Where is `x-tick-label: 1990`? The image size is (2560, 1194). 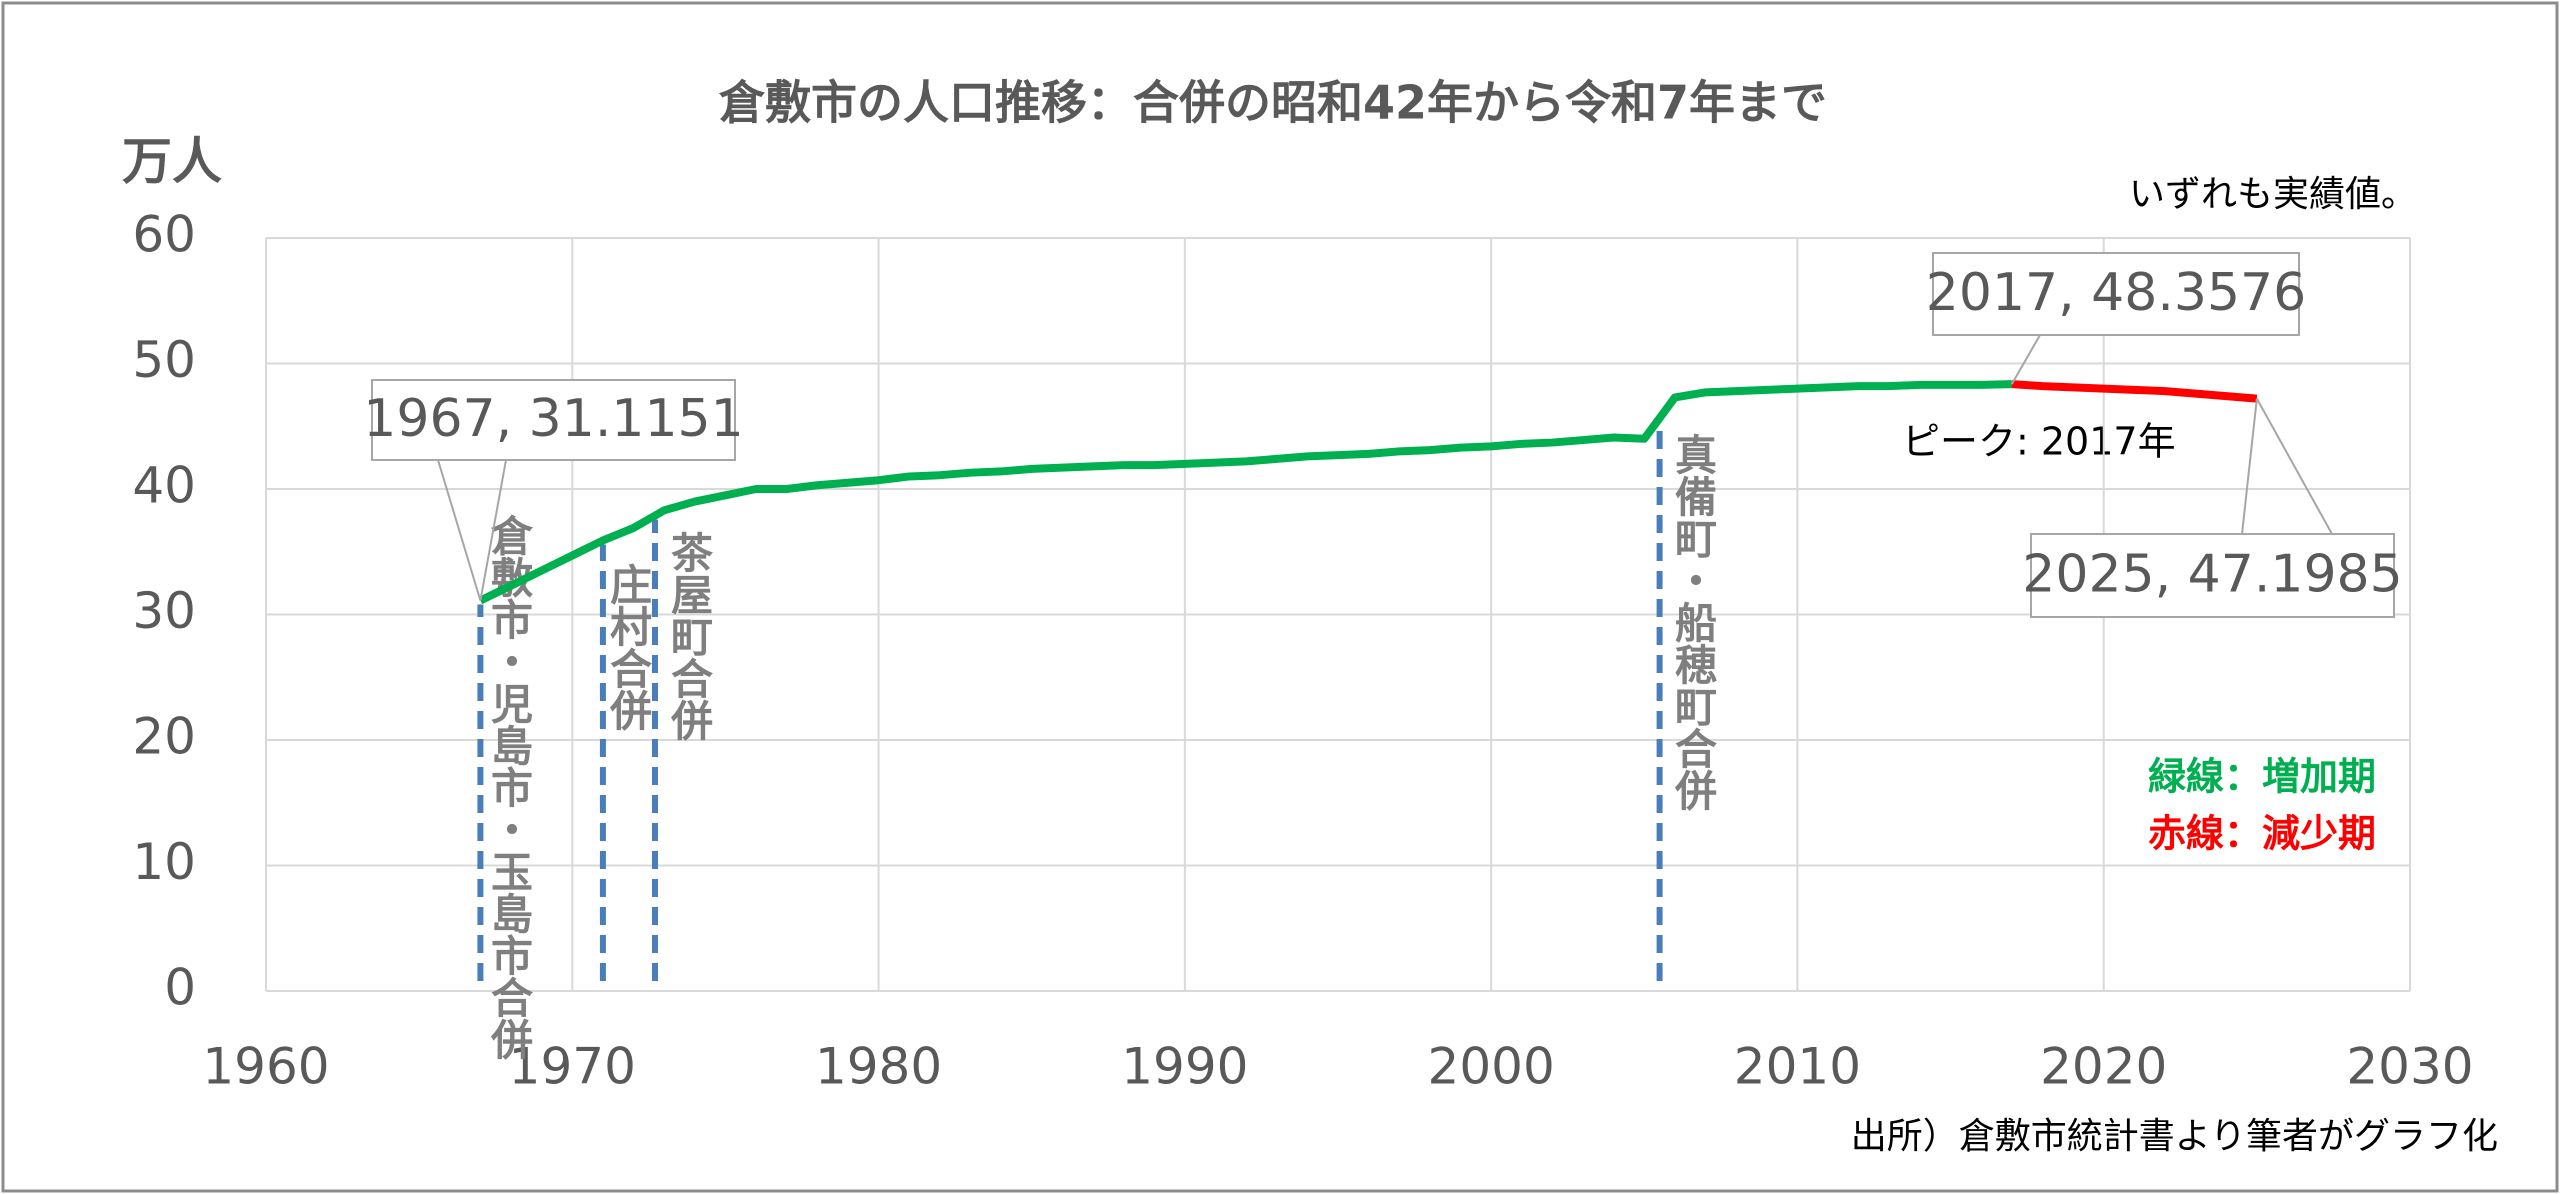
x-tick-label: 1990 is located at coordinates (1184, 1067).